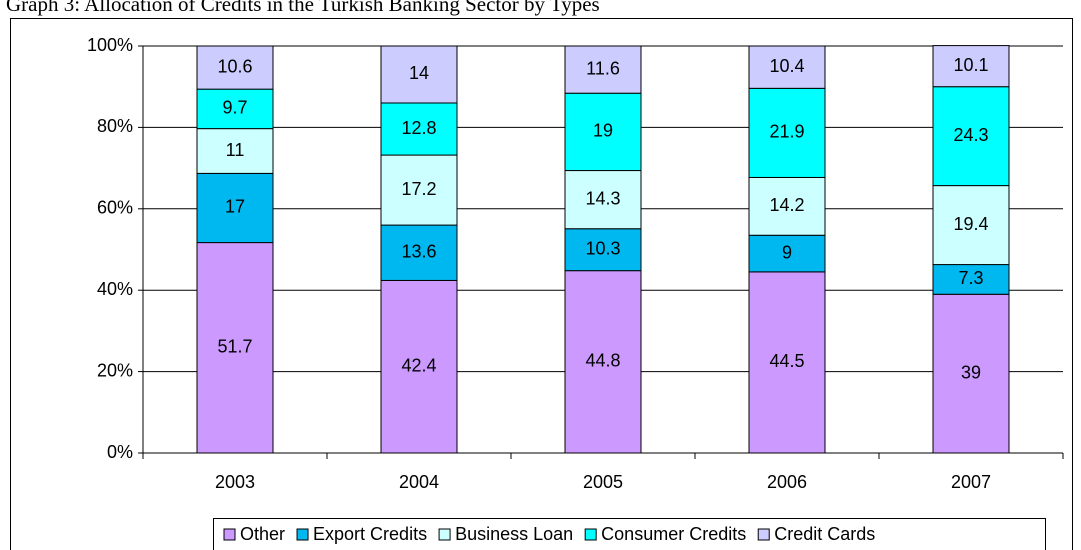  Describe the element at coordinates (971, 482) in the screenshot. I see `x-tick-label: 2007` at that location.